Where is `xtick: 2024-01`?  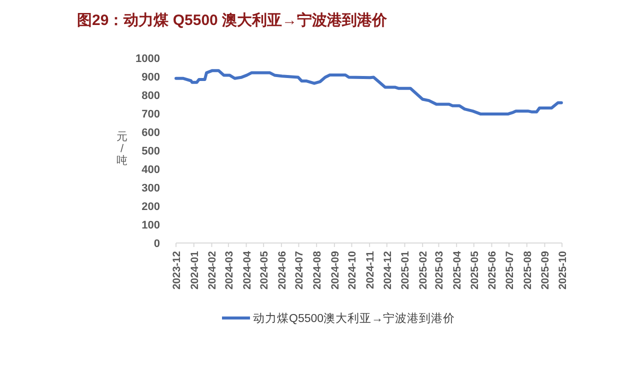
xtick: 2024-01 is located at coordinates (194, 270).